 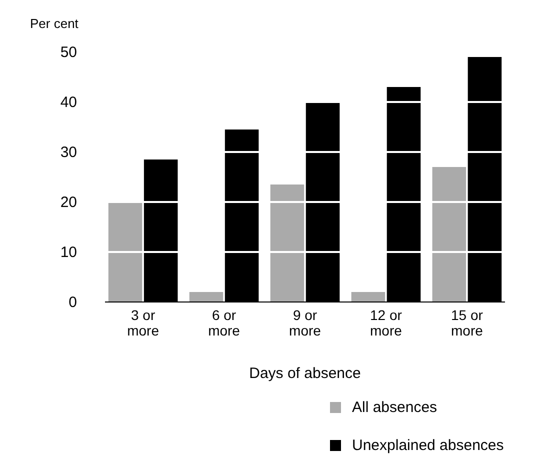 What do you see at coordinates (68, 152) in the screenshot?
I see `y-tick-label: 30` at bounding box center [68, 152].